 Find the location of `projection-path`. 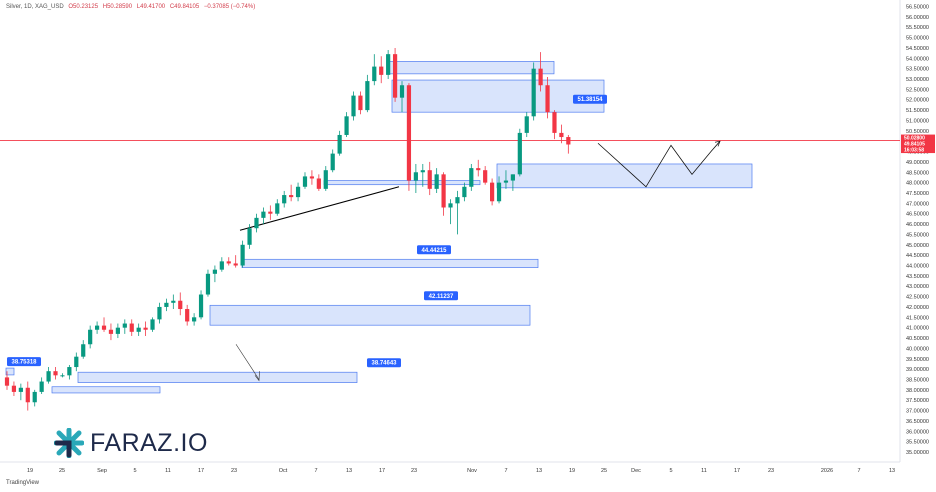

projection-path is located at coordinates (659, 164).